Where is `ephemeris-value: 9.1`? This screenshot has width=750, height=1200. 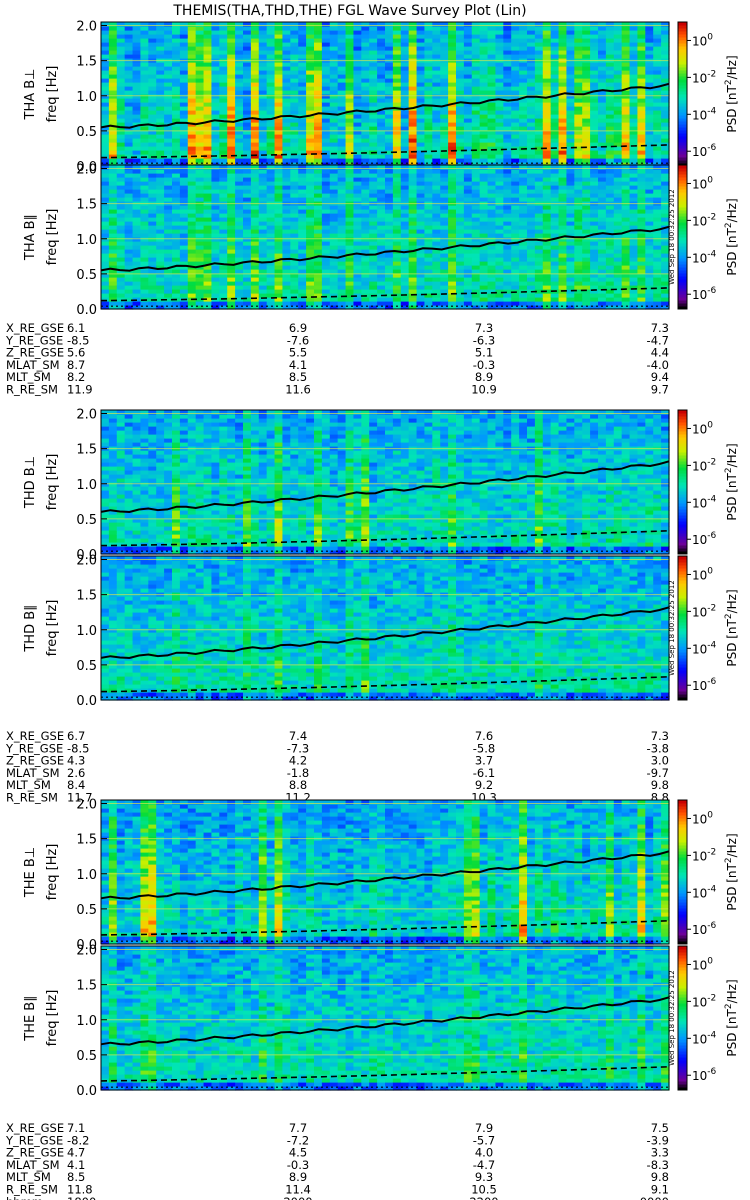
ephemeris-value: 9.1 is located at coordinates (660, 1190).